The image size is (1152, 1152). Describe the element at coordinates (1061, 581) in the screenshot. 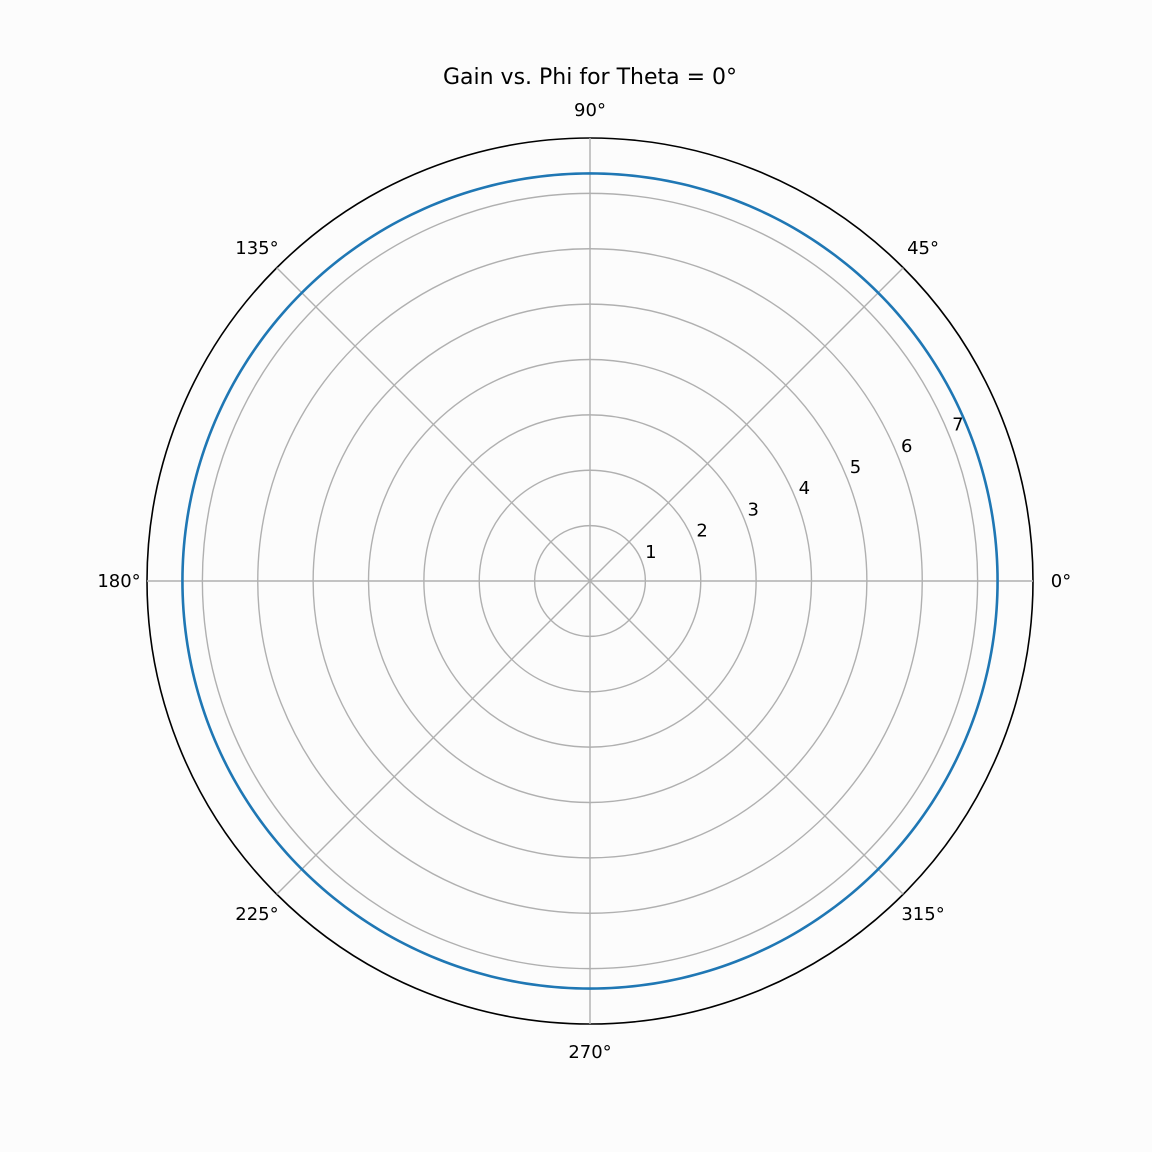

I see `angle-tick-label: 0°` at that location.